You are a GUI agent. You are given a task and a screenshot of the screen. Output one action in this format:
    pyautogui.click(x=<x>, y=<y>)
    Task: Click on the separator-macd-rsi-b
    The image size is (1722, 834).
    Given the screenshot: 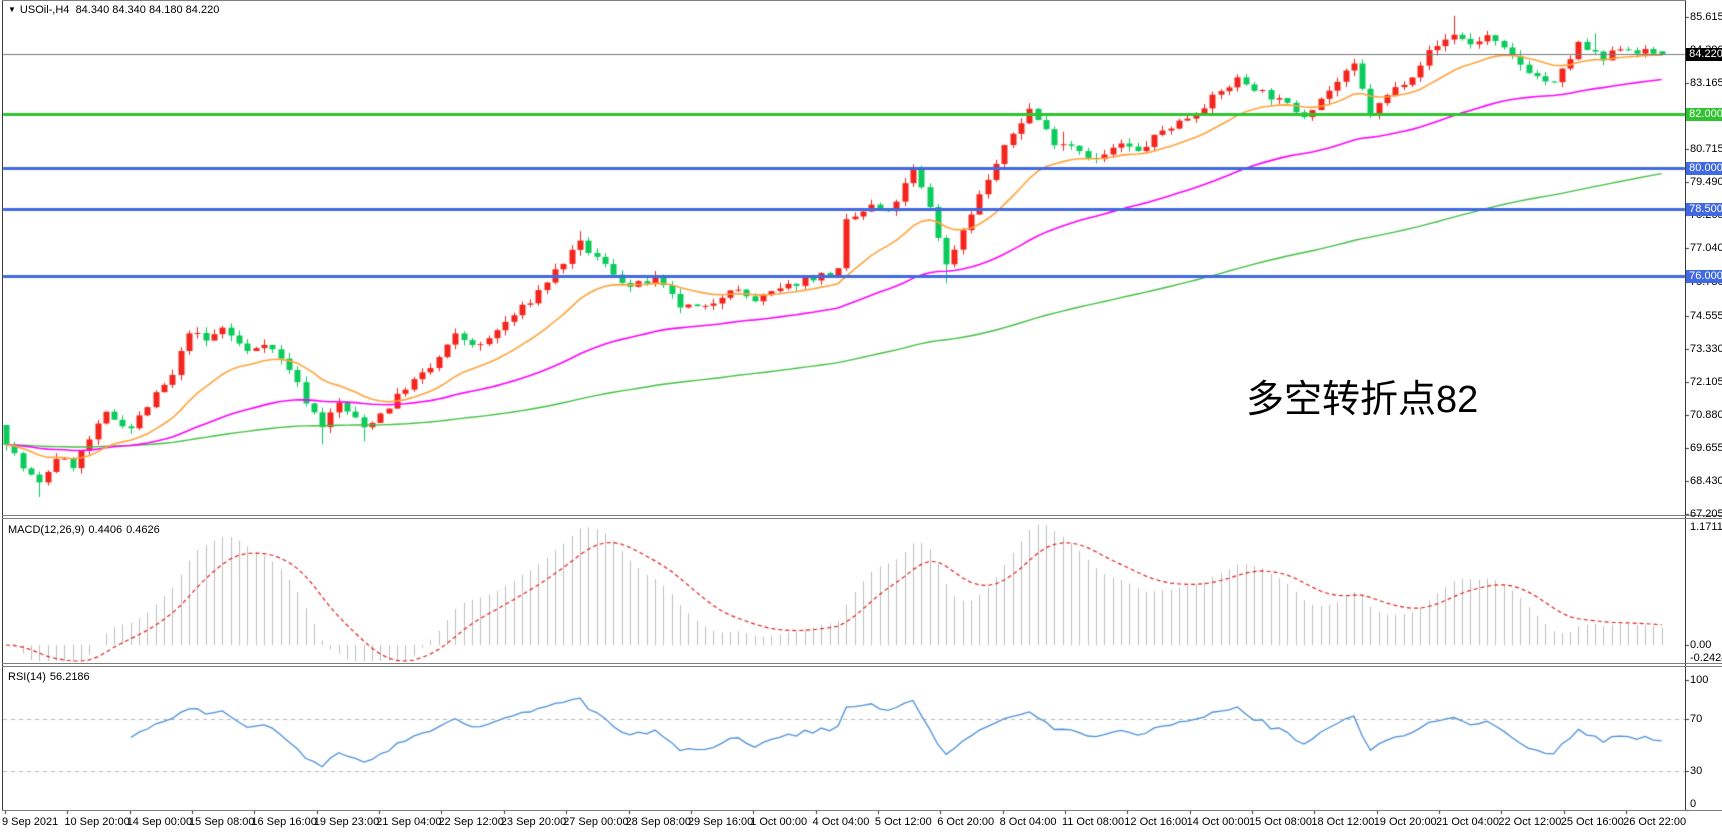 What is the action you would take?
    pyautogui.click(x=862, y=666)
    